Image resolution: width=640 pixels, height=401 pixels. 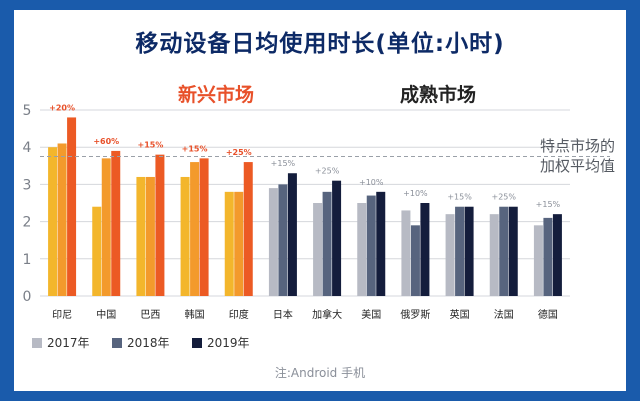 What do you see at coordinates (27, 111) in the screenshot?
I see `y-tick-label: 5` at bounding box center [27, 111].